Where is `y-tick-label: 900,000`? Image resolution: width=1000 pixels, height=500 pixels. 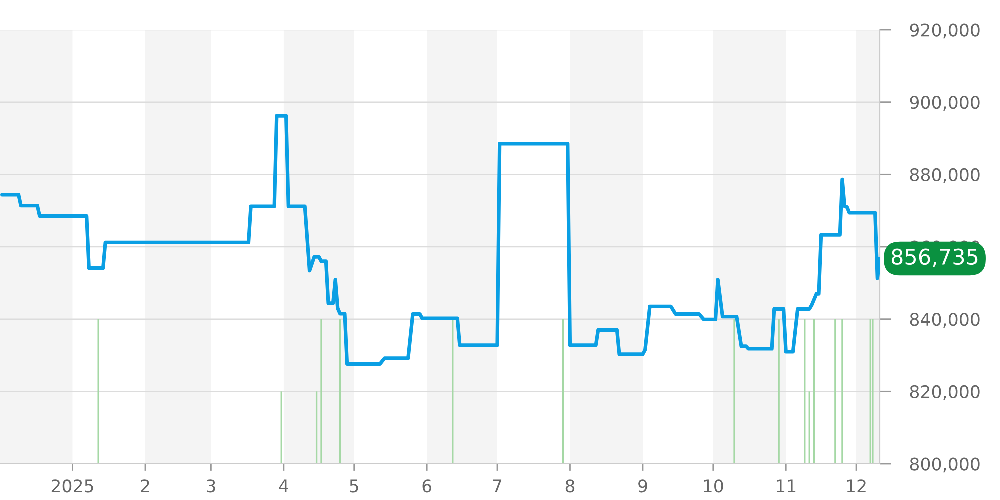 y-tick-label: 900,000 is located at coordinates (945, 103).